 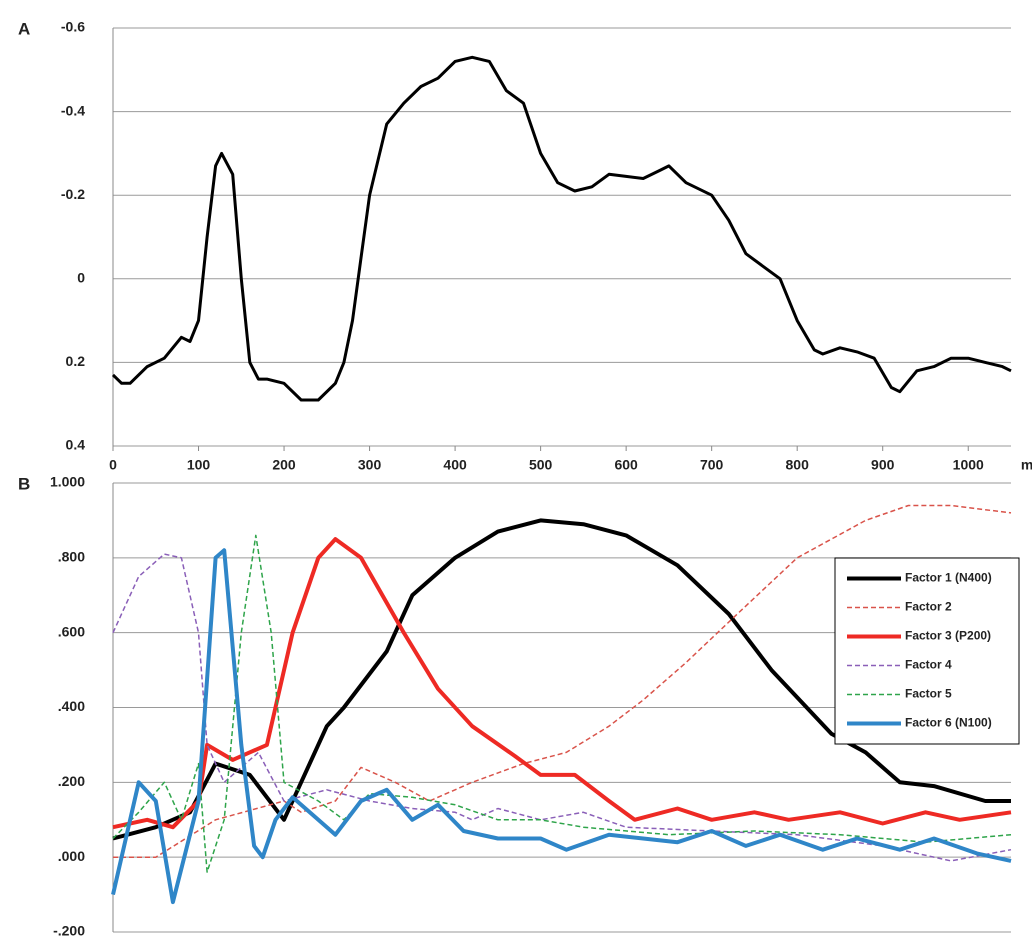 I want to click on legend-label: Factor 3 (P200), so click(x=948, y=636).